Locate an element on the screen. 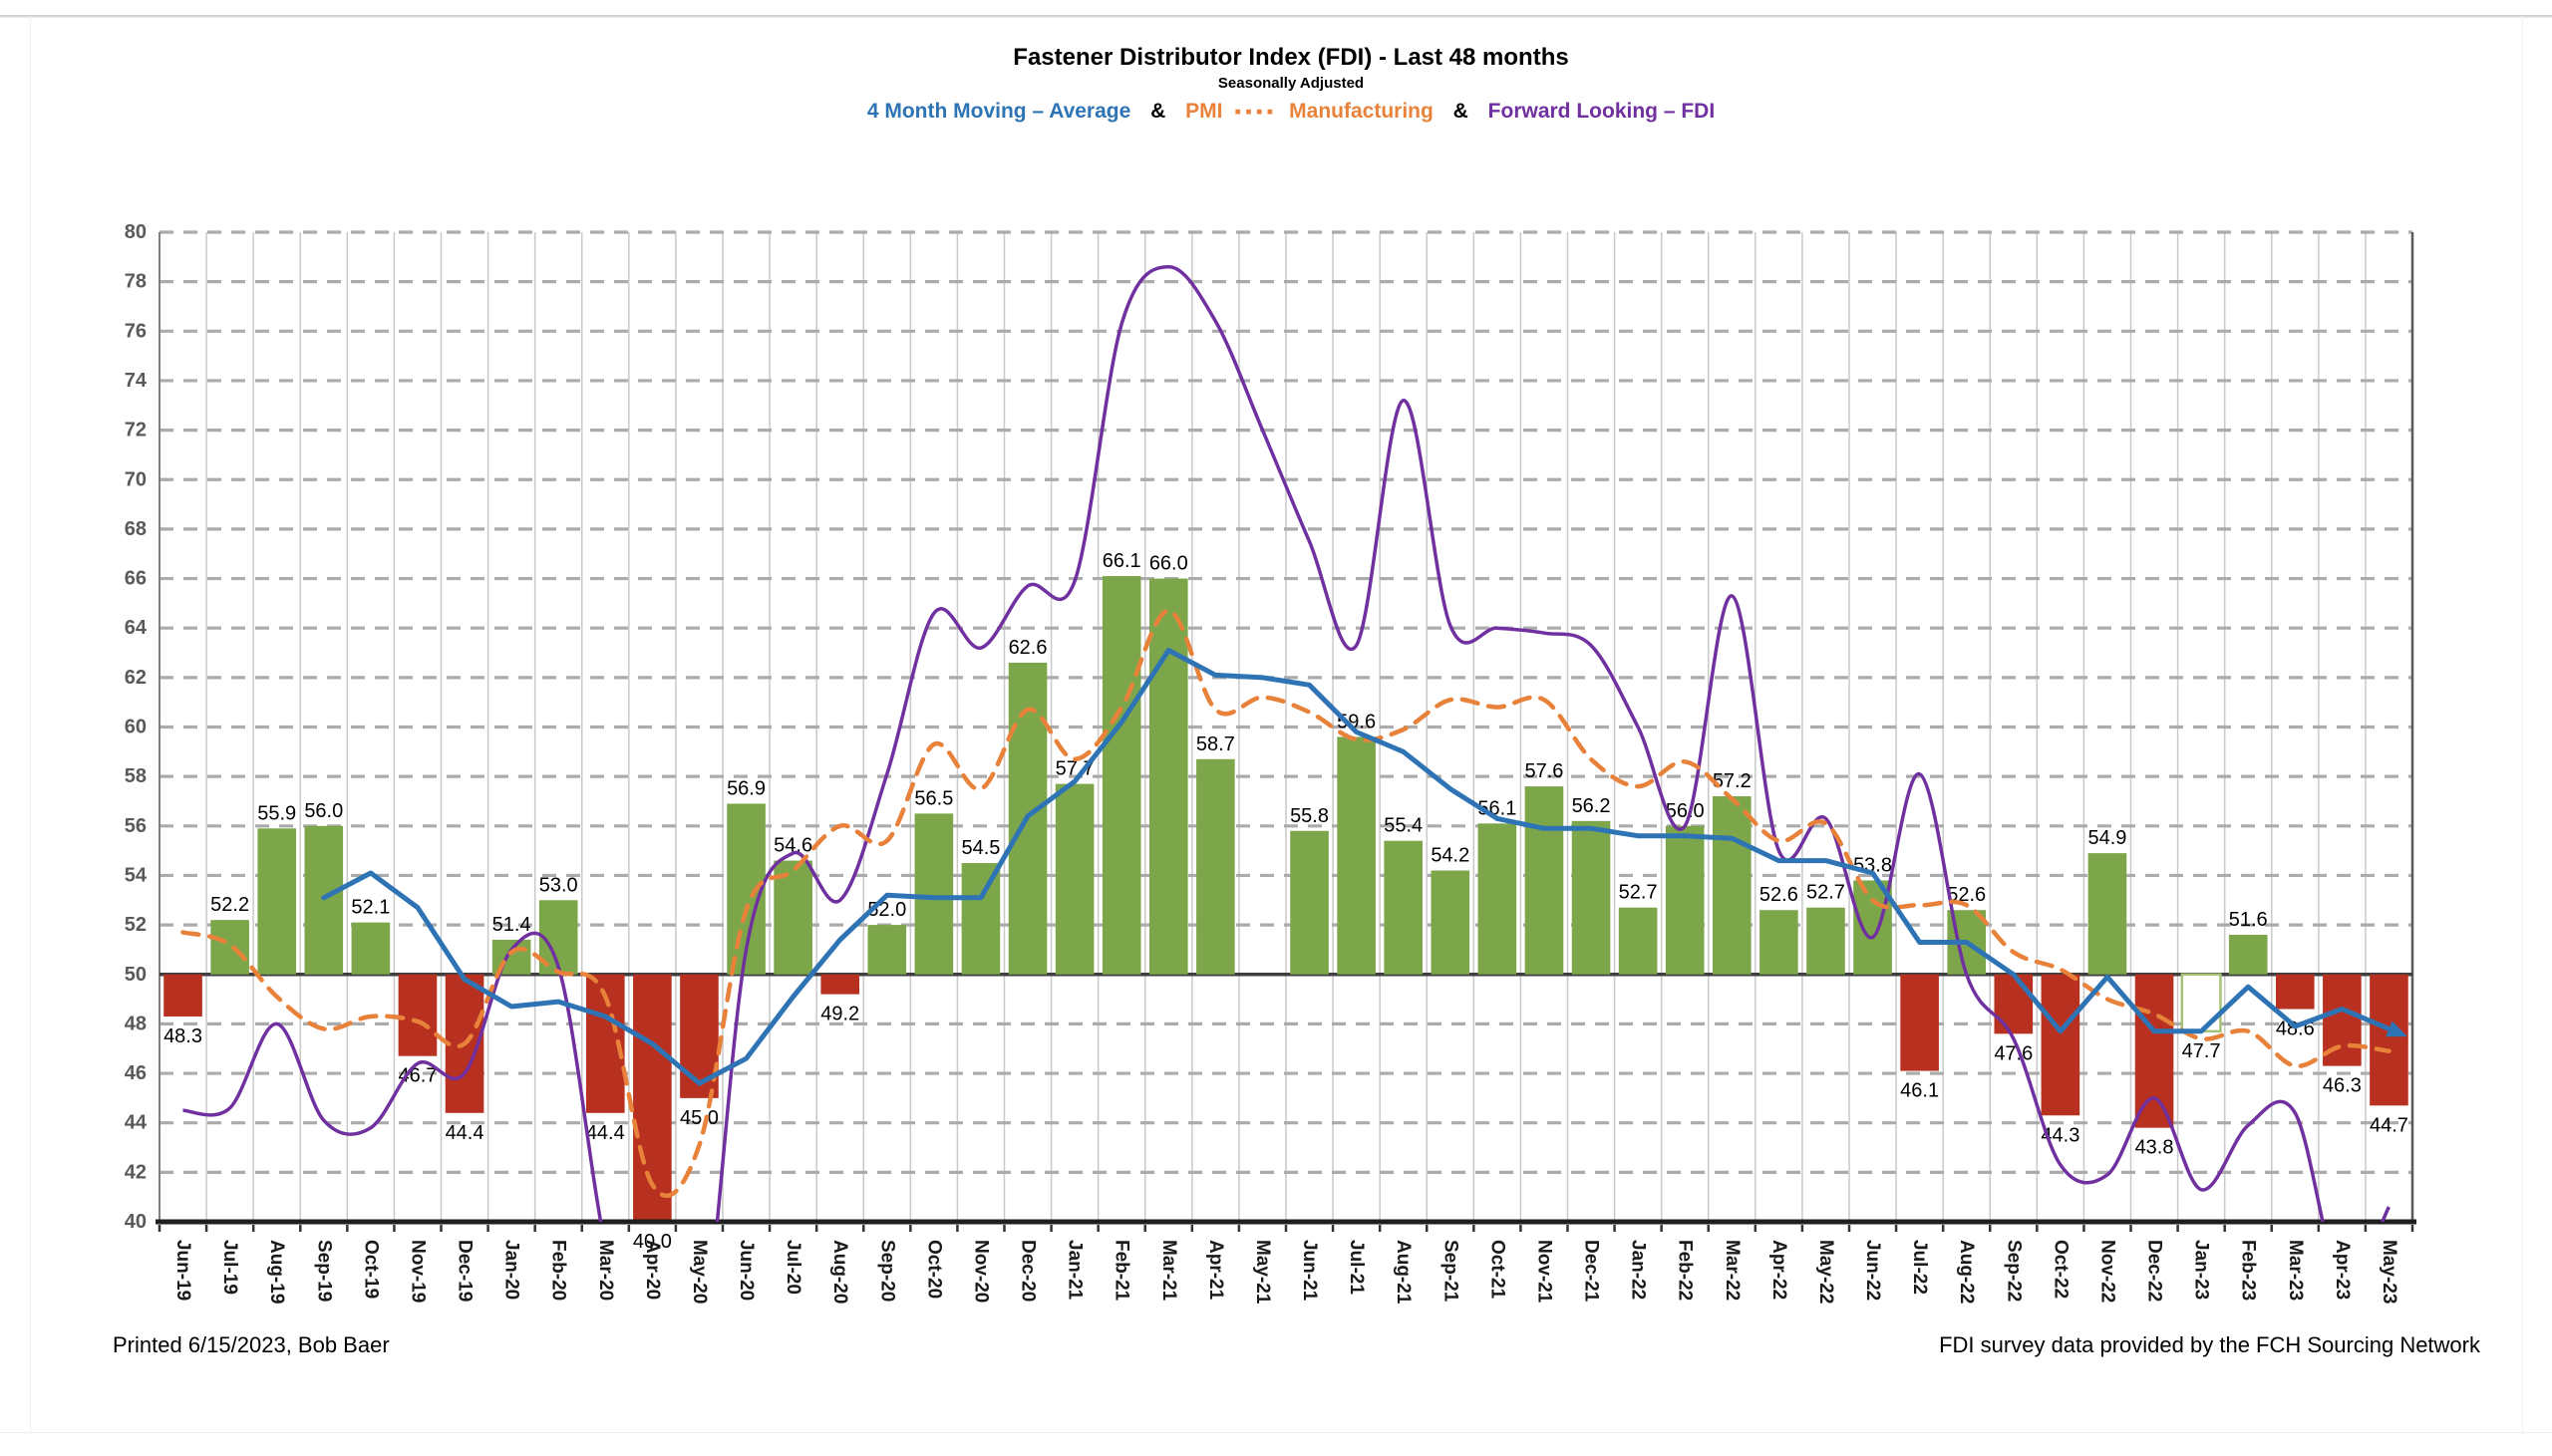 The image size is (2552, 1456). y-tick-label: 40 is located at coordinates (136, 1222).